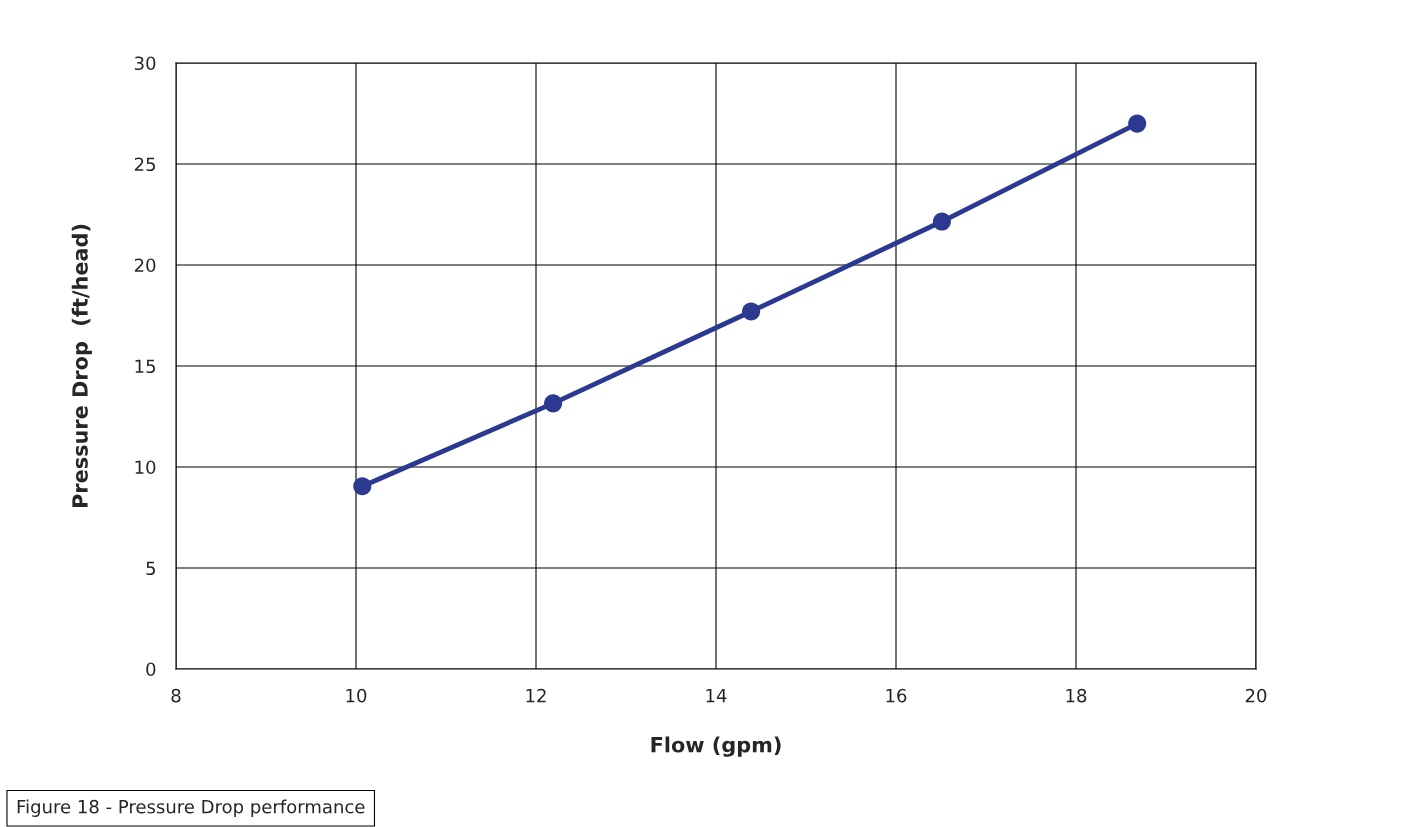 Image resolution: width=1409 pixels, height=827 pixels. I want to click on y-tick-label: 25, so click(144, 164).